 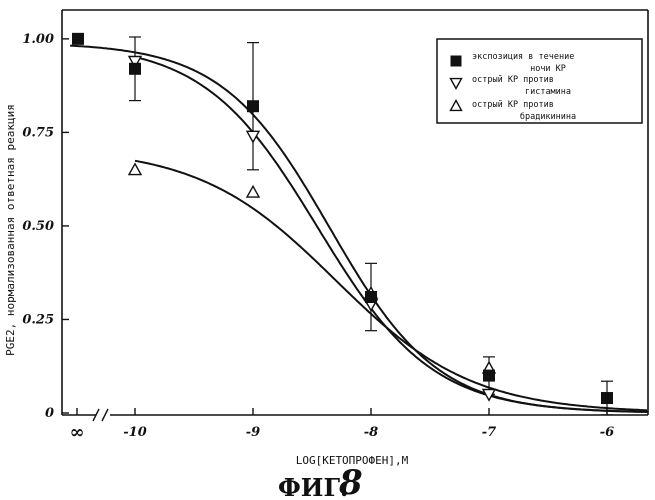 What do you see at coordinates (548, 92) in the screenshot?
I see `legend-label-2-cont: гистамина` at bounding box center [548, 92].